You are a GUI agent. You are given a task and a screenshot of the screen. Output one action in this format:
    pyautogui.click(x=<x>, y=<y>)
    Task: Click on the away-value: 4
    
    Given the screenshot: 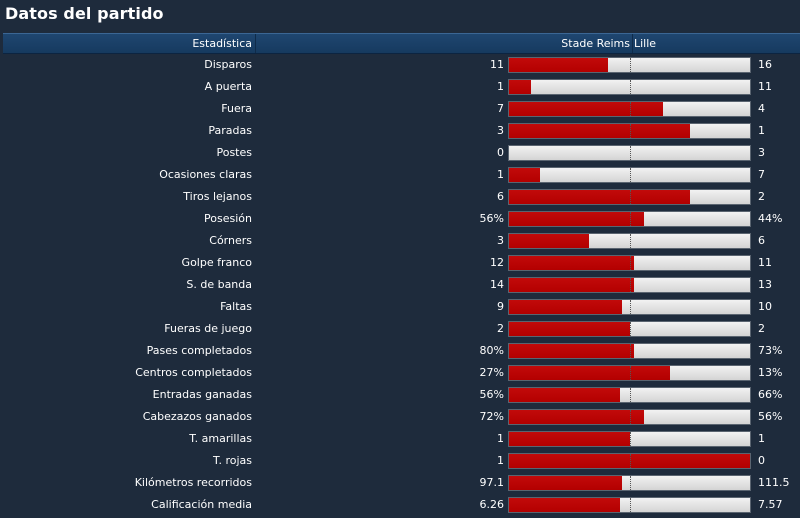 What is the action you would take?
    pyautogui.click(x=761, y=108)
    